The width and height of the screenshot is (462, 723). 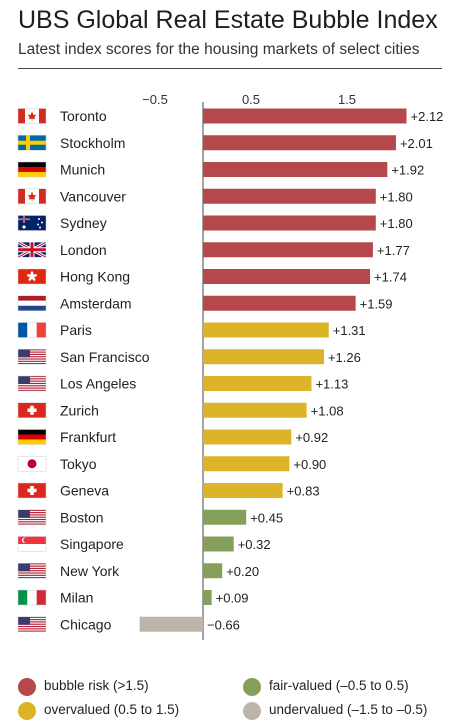 What do you see at coordinates (105, 357) in the screenshot?
I see `city-label: San Francisco` at bounding box center [105, 357].